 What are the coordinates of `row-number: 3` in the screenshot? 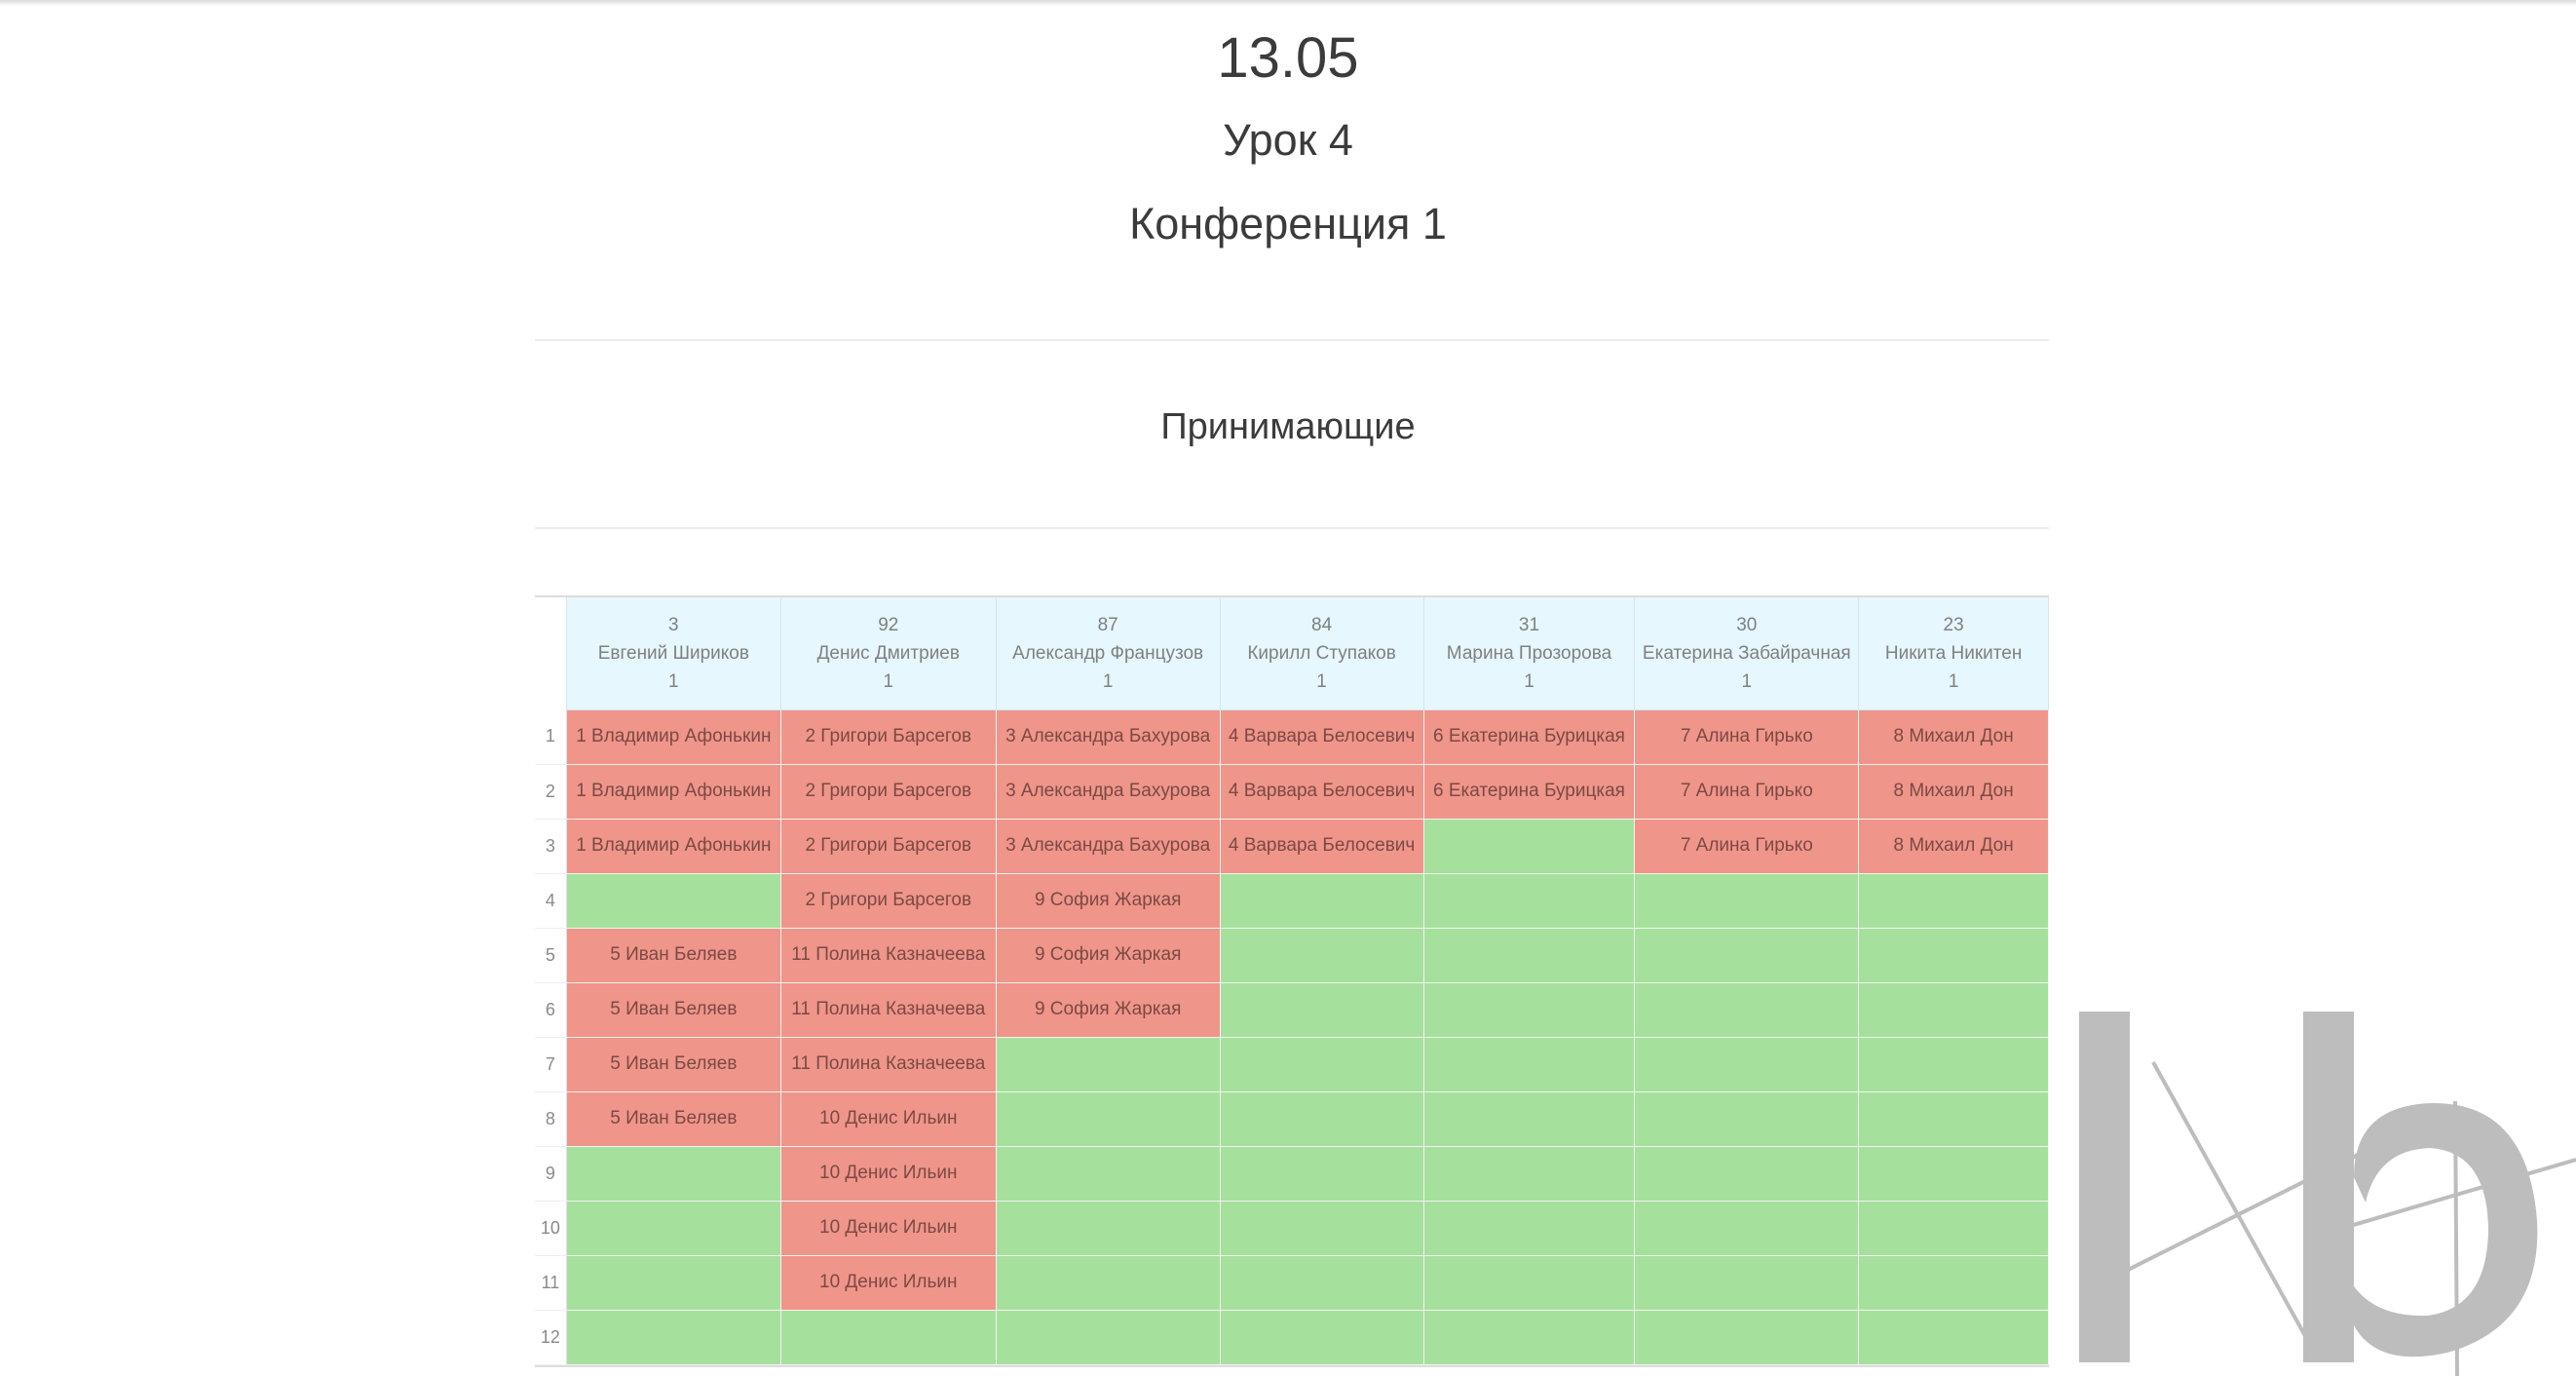 It's located at (551, 847).